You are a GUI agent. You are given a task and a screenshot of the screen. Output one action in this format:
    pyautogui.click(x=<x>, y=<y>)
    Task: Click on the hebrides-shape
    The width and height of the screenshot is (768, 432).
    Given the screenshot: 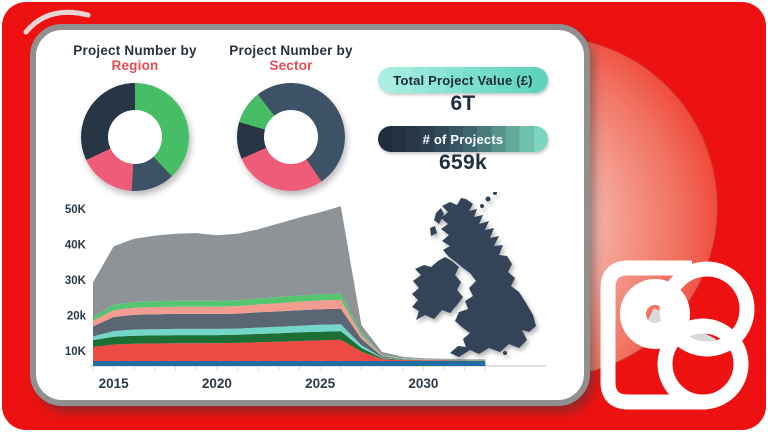 What is the action you would take?
    pyautogui.click(x=439, y=216)
    